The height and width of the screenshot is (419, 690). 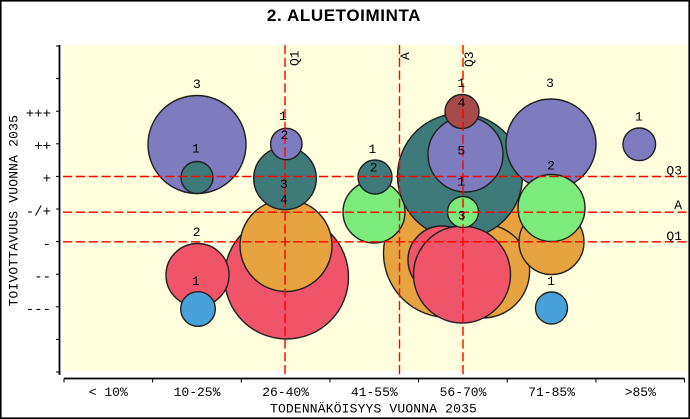 What do you see at coordinates (640, 392) in the screenshot?
I see `svg-text: >85%` at bounding box center [640, 392].